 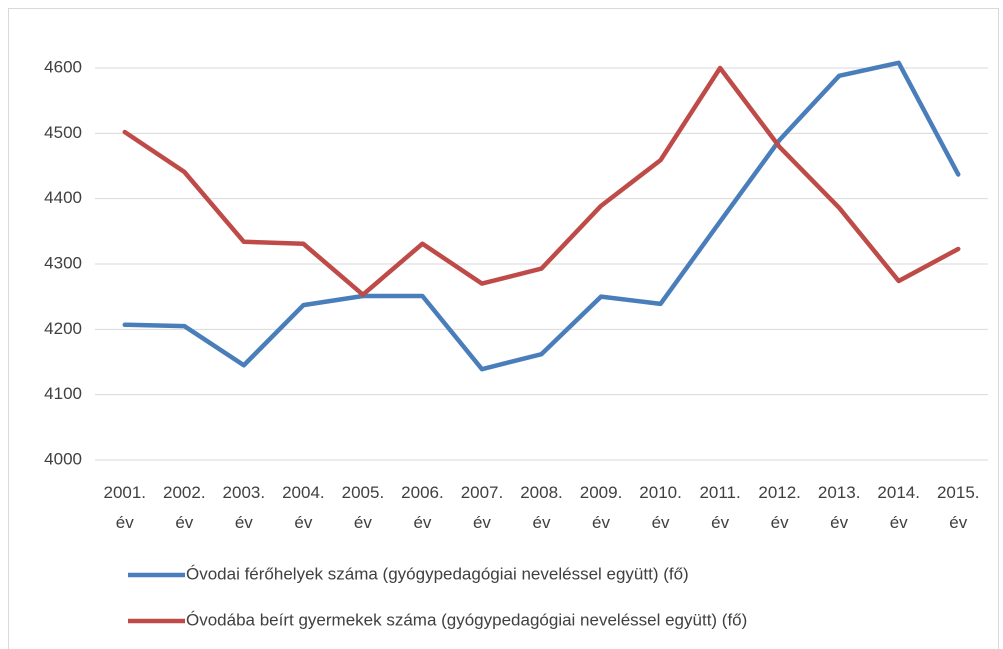 What do you see at coordinates (779, 507) in the screenshot?
I see `x-tick-label: 2012. év` at bounding box center [779, 507].